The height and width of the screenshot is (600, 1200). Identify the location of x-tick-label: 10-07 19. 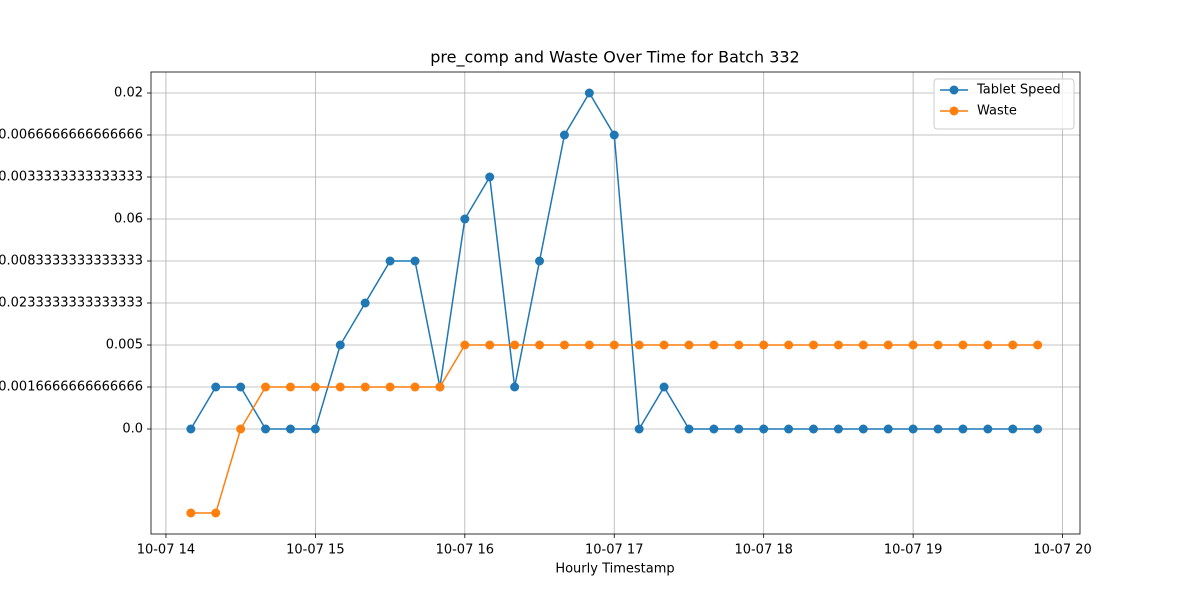
(913, 550).